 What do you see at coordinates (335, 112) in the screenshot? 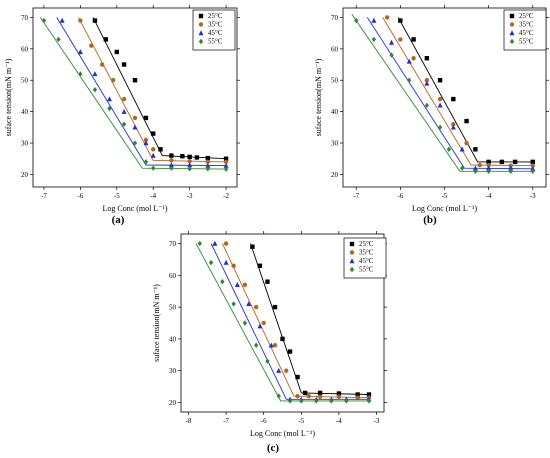
I see `y-tick-label: 40` at bounding box center [335, 112].